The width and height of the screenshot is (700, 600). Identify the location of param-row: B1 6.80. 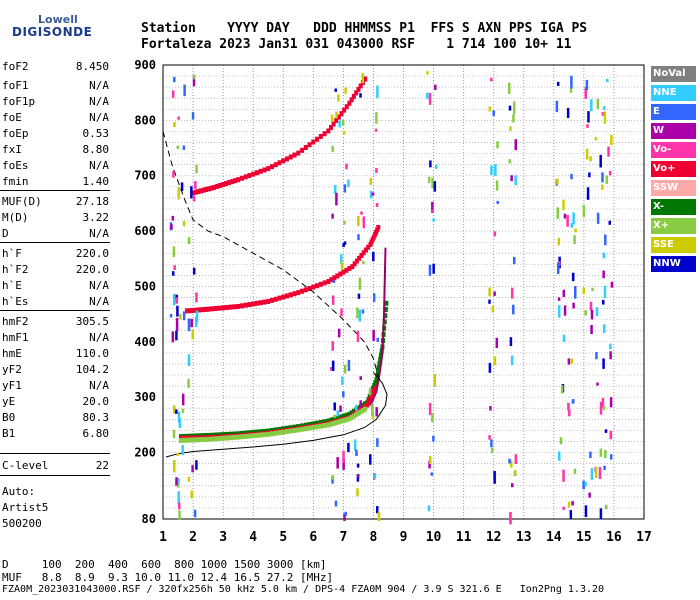
(55, 435).